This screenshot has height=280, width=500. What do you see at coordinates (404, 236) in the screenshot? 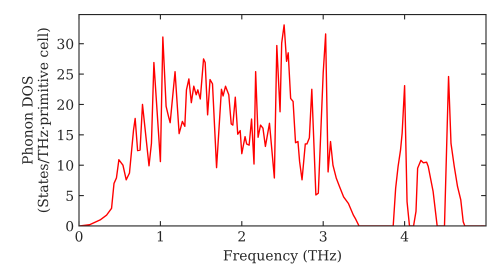
I see `x-tick-label: 4` at bounding box center [404, 236].